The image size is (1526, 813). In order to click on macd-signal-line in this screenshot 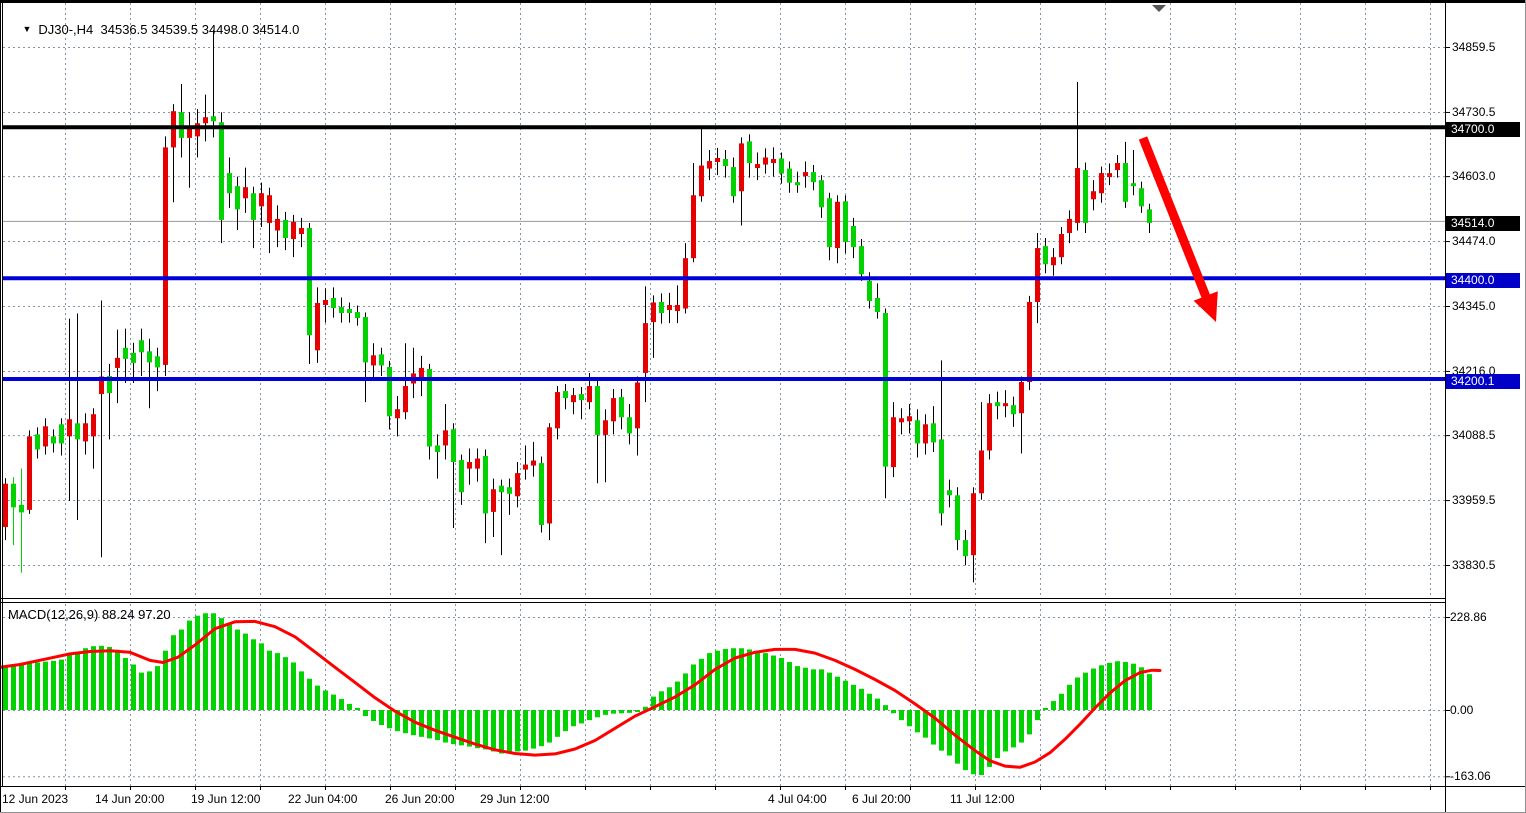, I will do `click(581, 694)`.